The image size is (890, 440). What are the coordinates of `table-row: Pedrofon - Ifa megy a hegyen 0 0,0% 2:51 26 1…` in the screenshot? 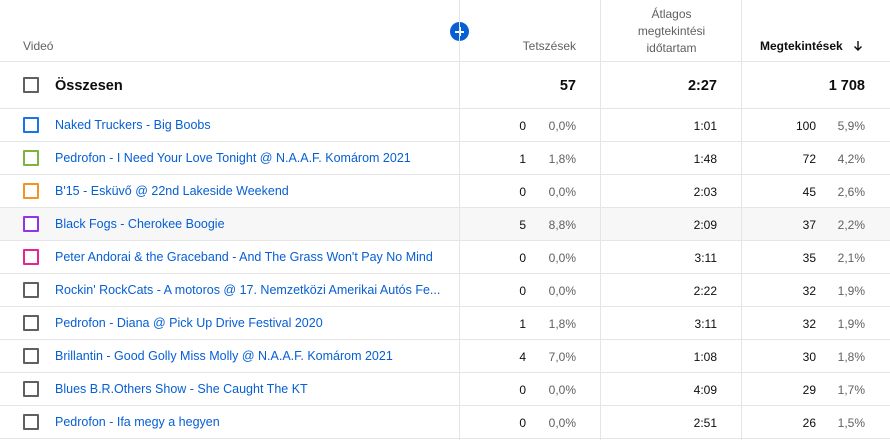 It's located at (445, 422).